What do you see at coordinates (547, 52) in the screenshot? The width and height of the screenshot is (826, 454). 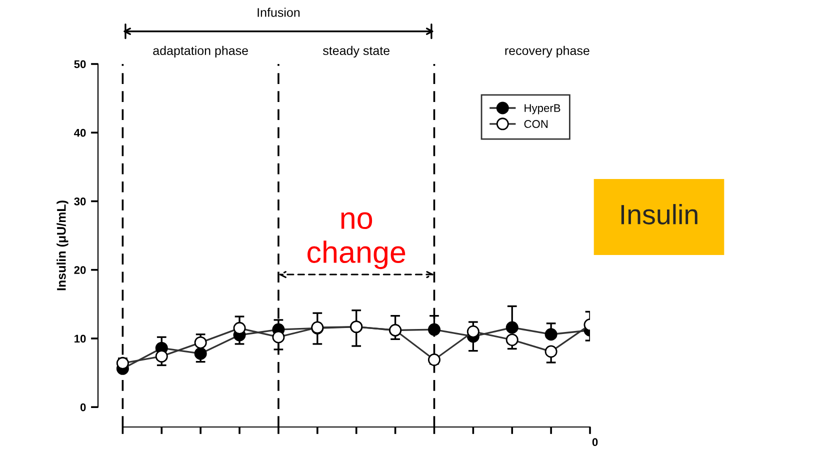 I see `text: recovery phase` at bounding box center [547, 52].